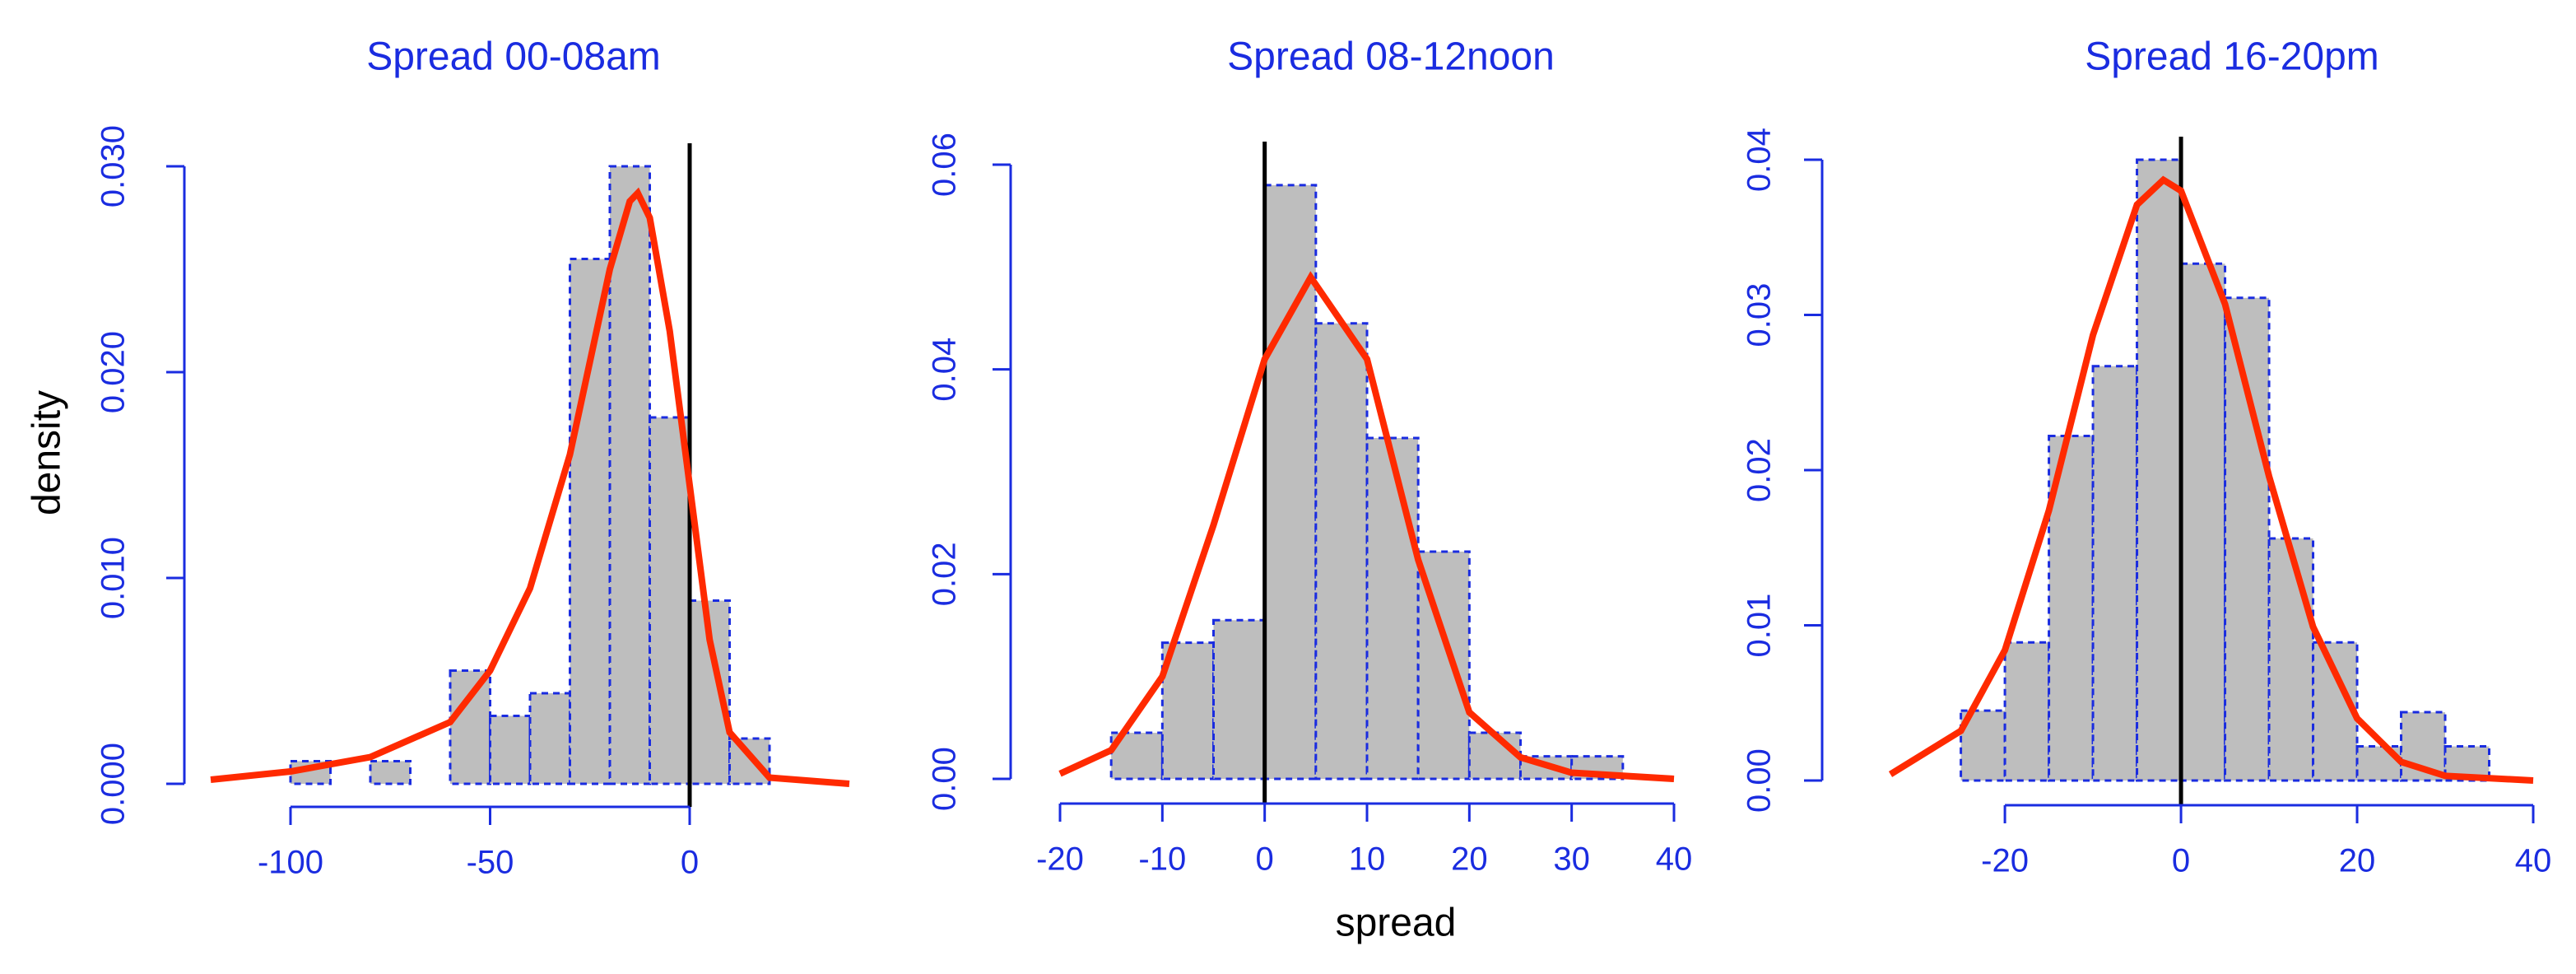 The height and width of the screenshot is (974, 2576). What do you see at coordinates (2232, 57) in the screenshot?
I see `chart-title: Spread 16-20pm` at bounding box center [2232, 57].